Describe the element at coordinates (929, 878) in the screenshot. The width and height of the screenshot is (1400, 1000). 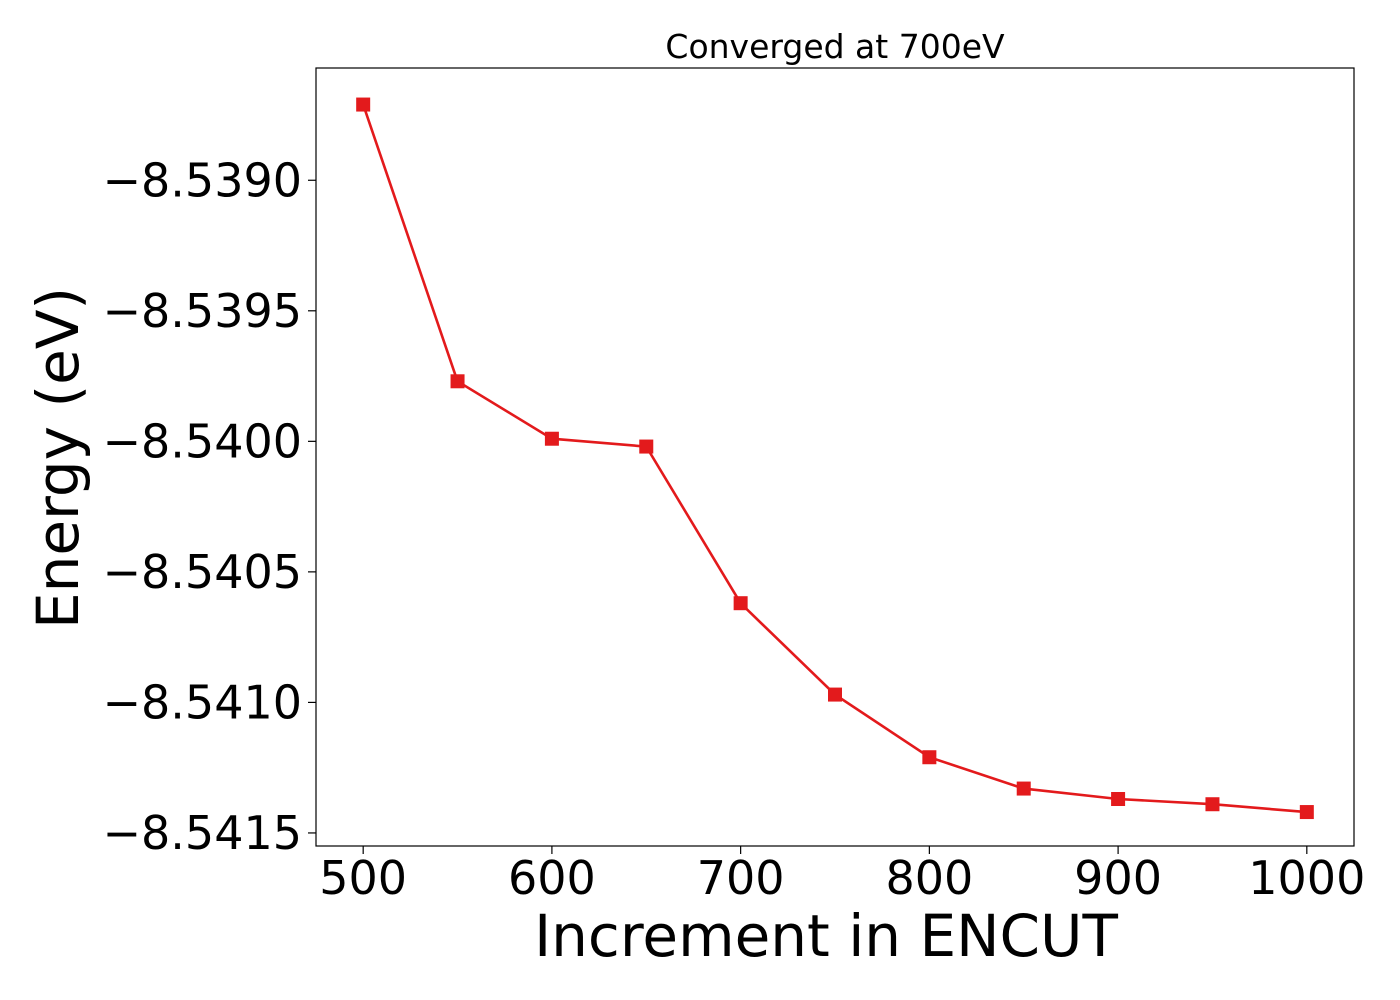
I see `x-tick-label: 800` at that location.